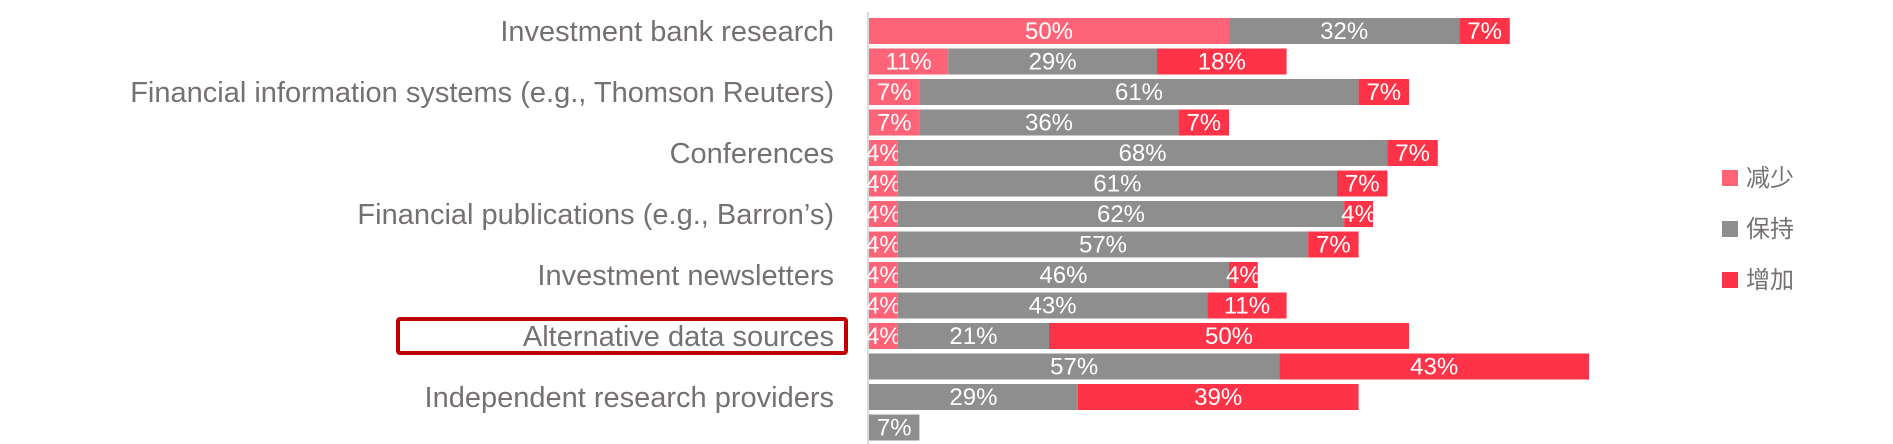  What do you see at coordinates (629, 398) in the screenshot?
I see `category-label: Independent research providers` at bounding box center [629, 398].